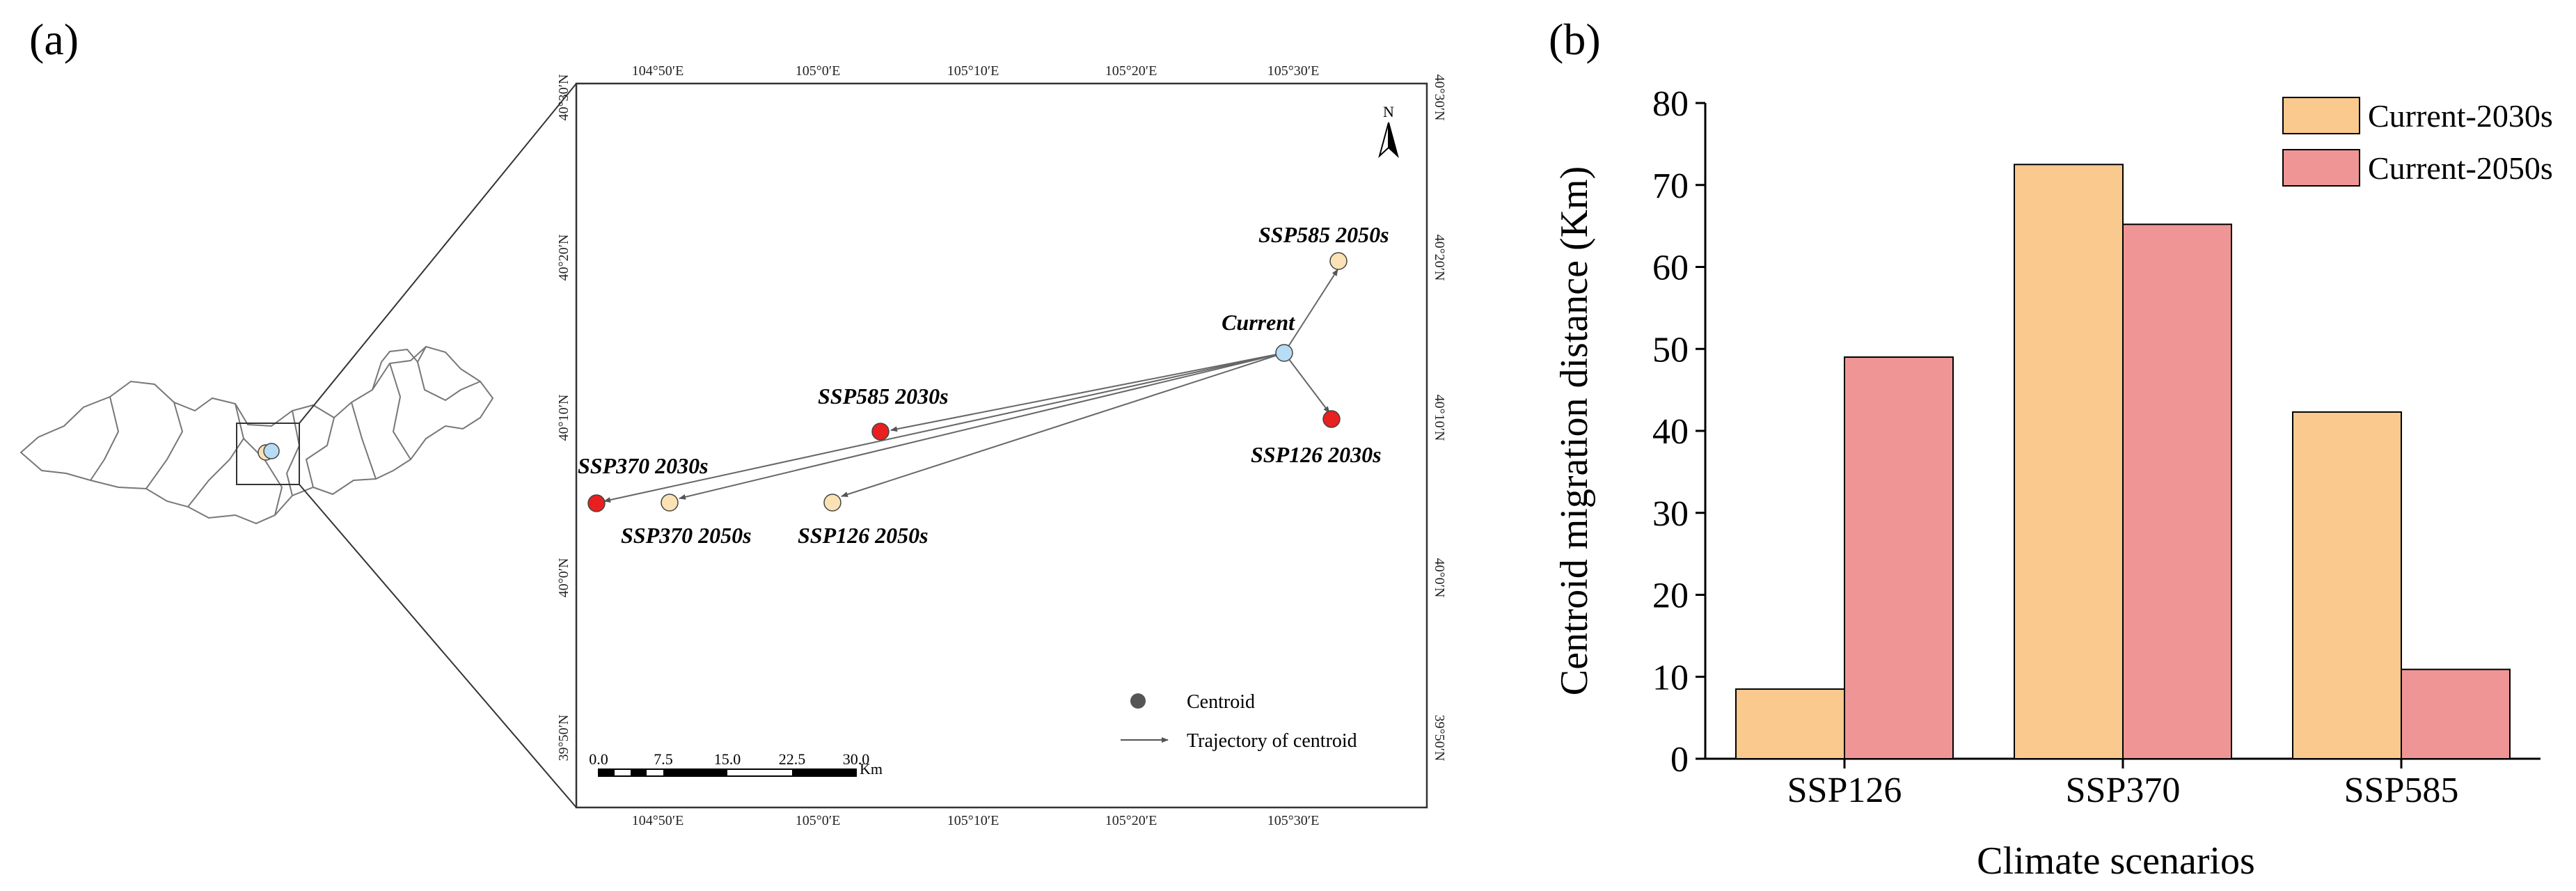  What do you see at coordinates (1670, 350) in the screenshot?
I see `y-tick-label: 50` at bounding box center [1670, 350].